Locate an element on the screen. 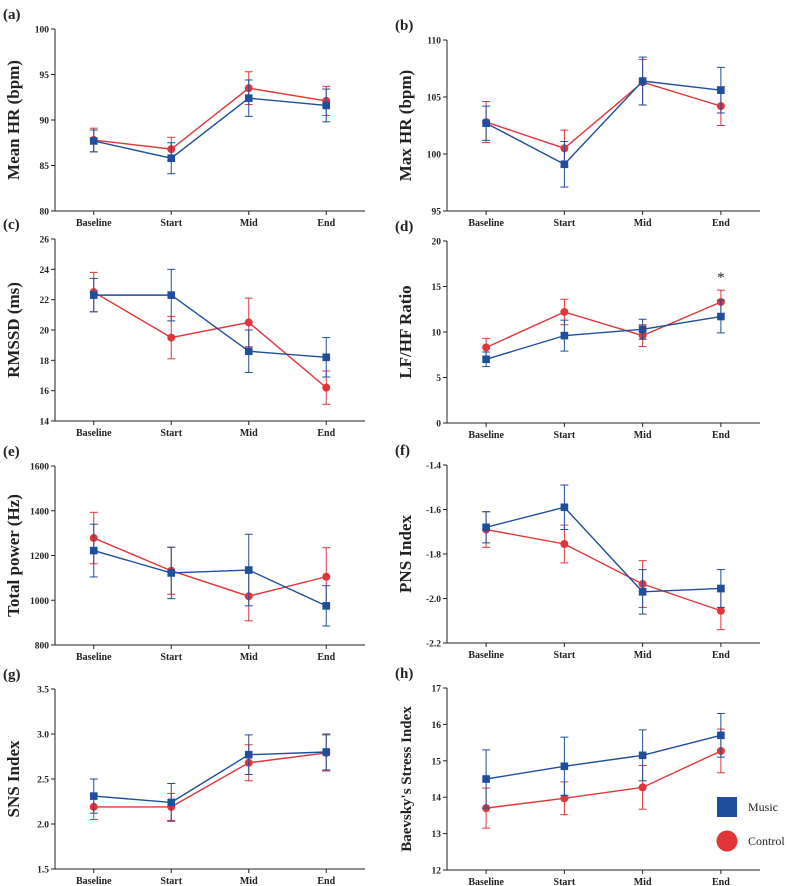  legend-label: Control is located at coordinates (766, 841).